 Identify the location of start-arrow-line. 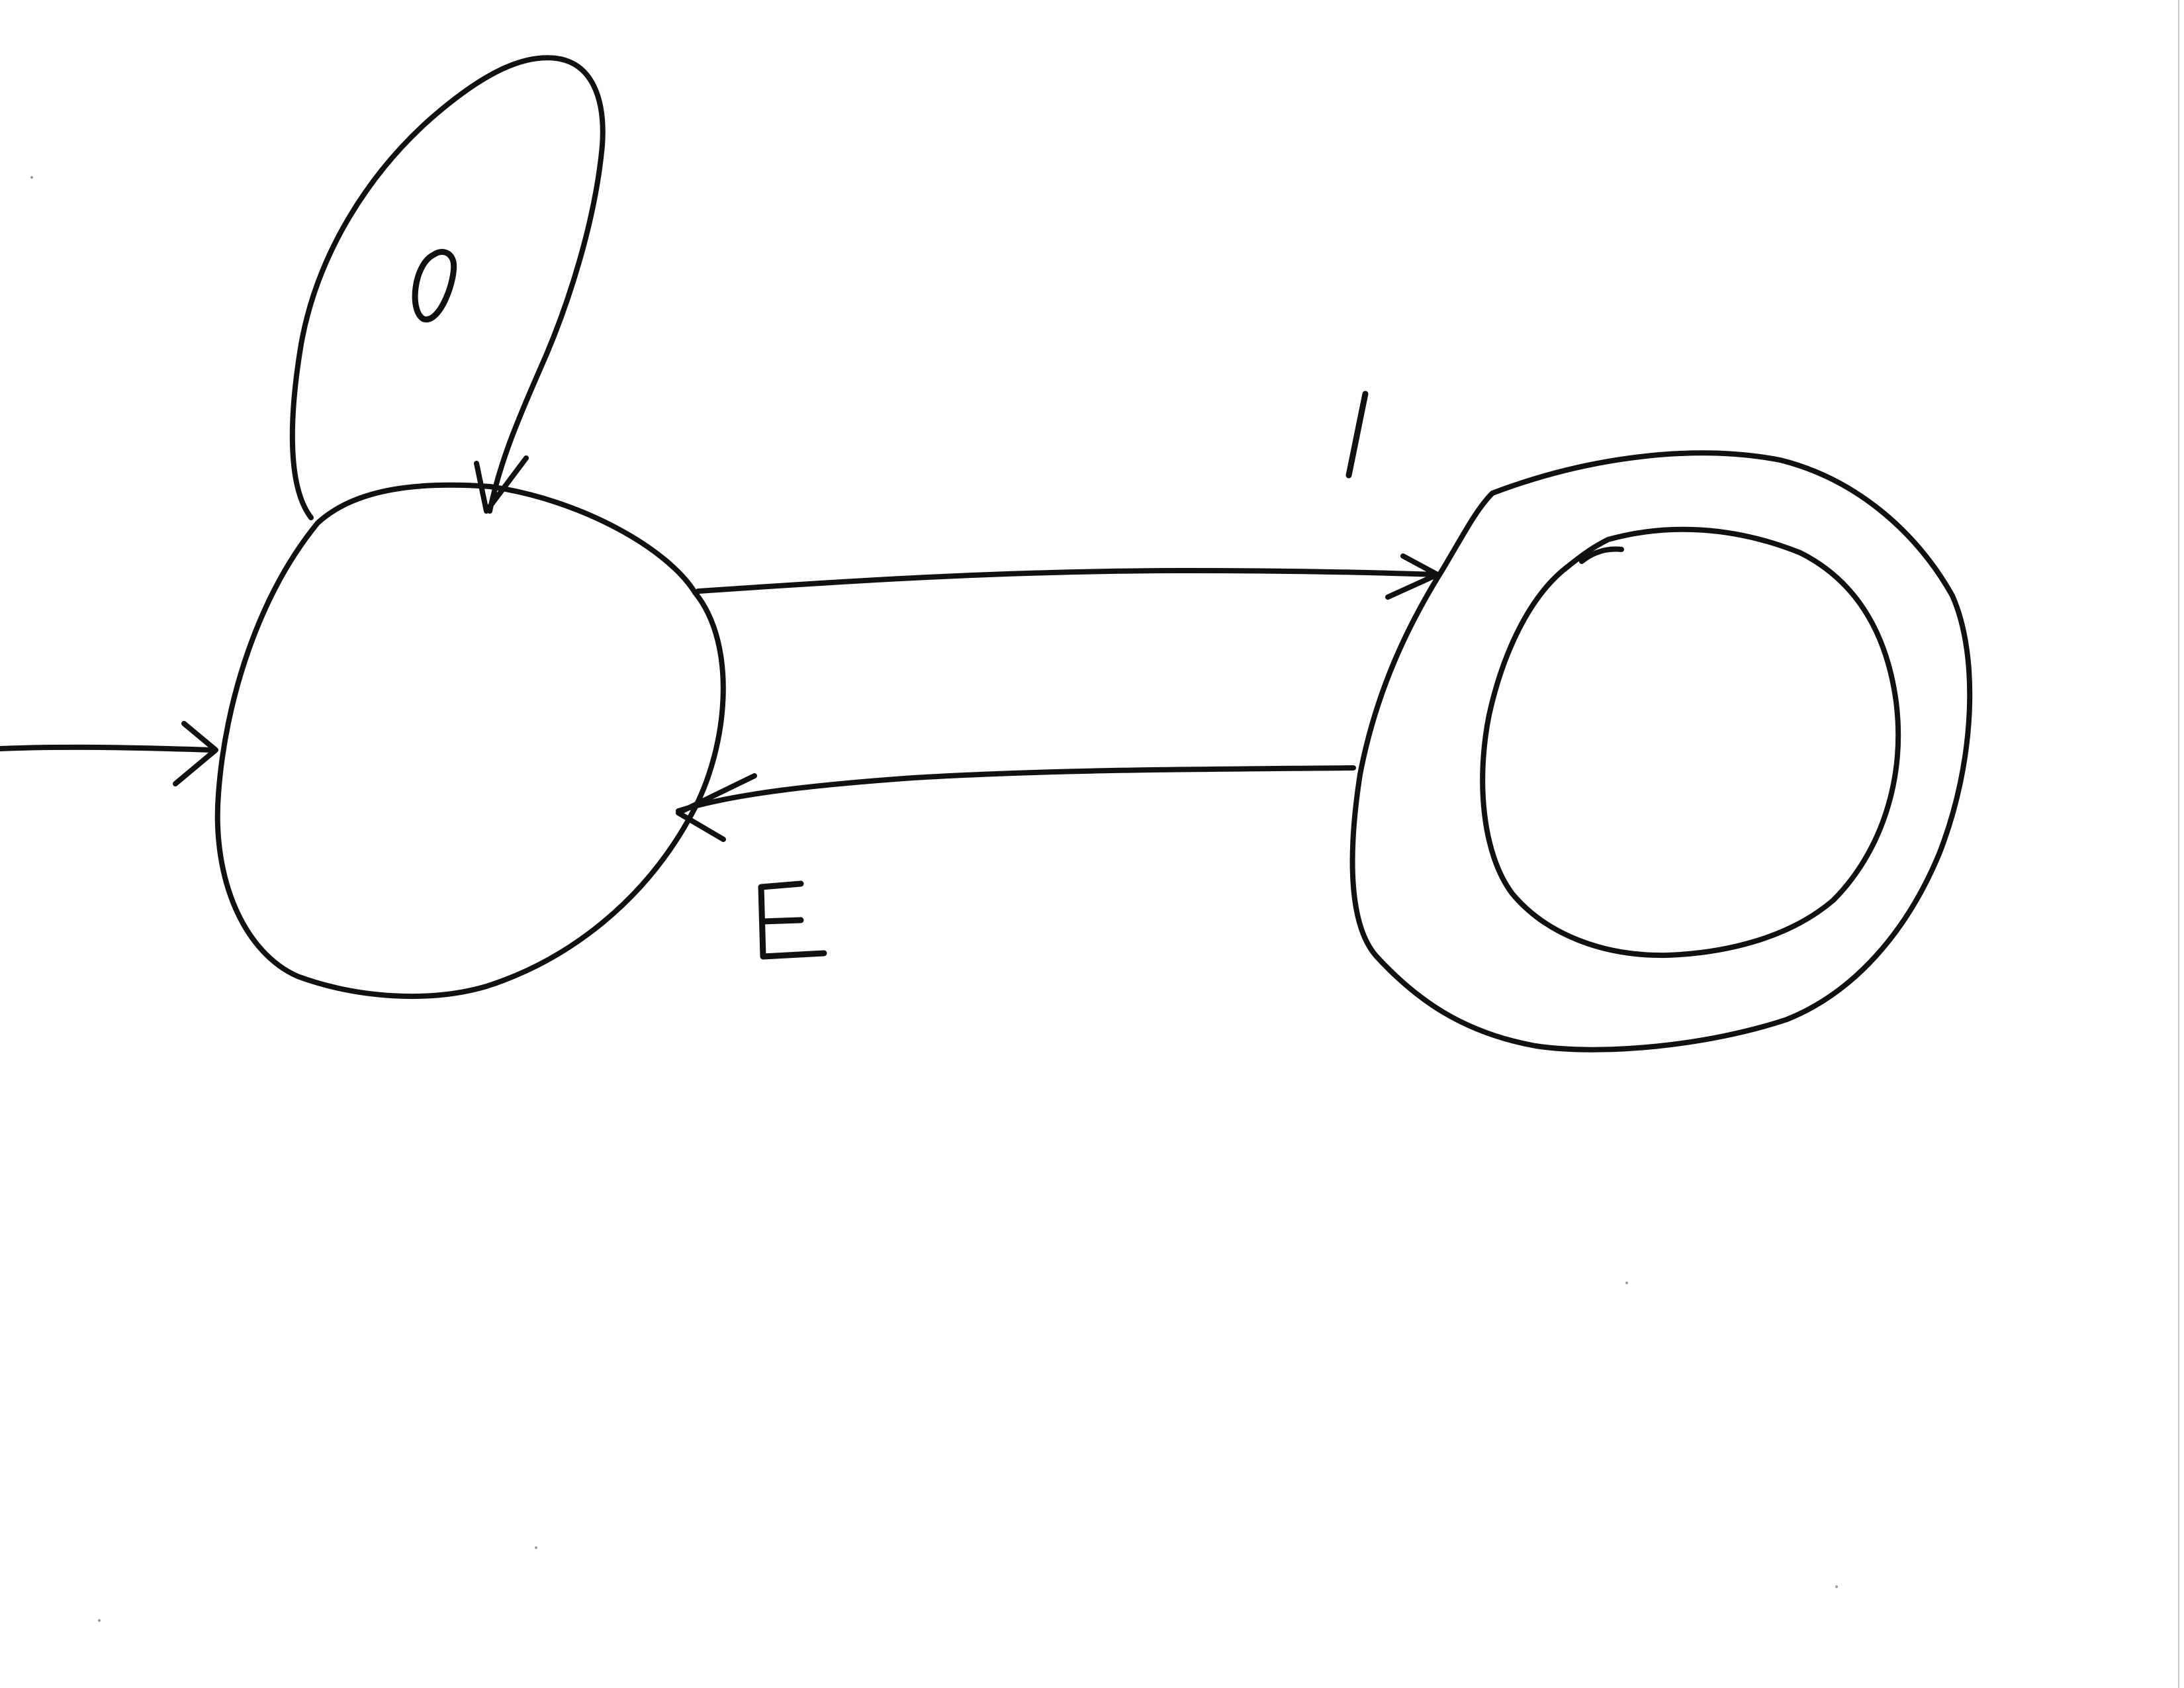
(108, 748).